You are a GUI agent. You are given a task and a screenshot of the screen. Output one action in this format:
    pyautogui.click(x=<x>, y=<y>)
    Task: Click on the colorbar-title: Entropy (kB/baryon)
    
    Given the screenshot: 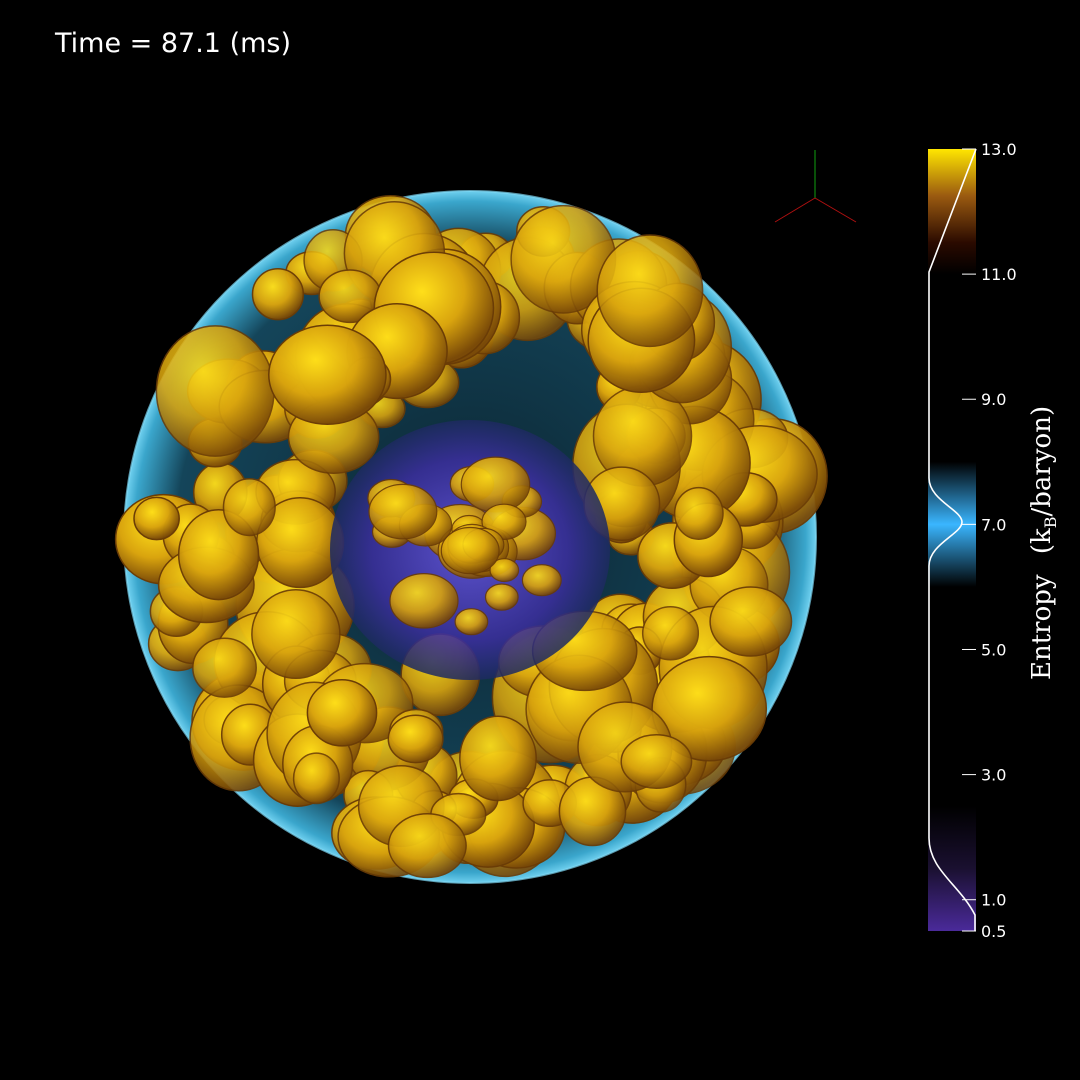 What is the action you would take?
    pyautogui.click(x=1043, y=543)
    